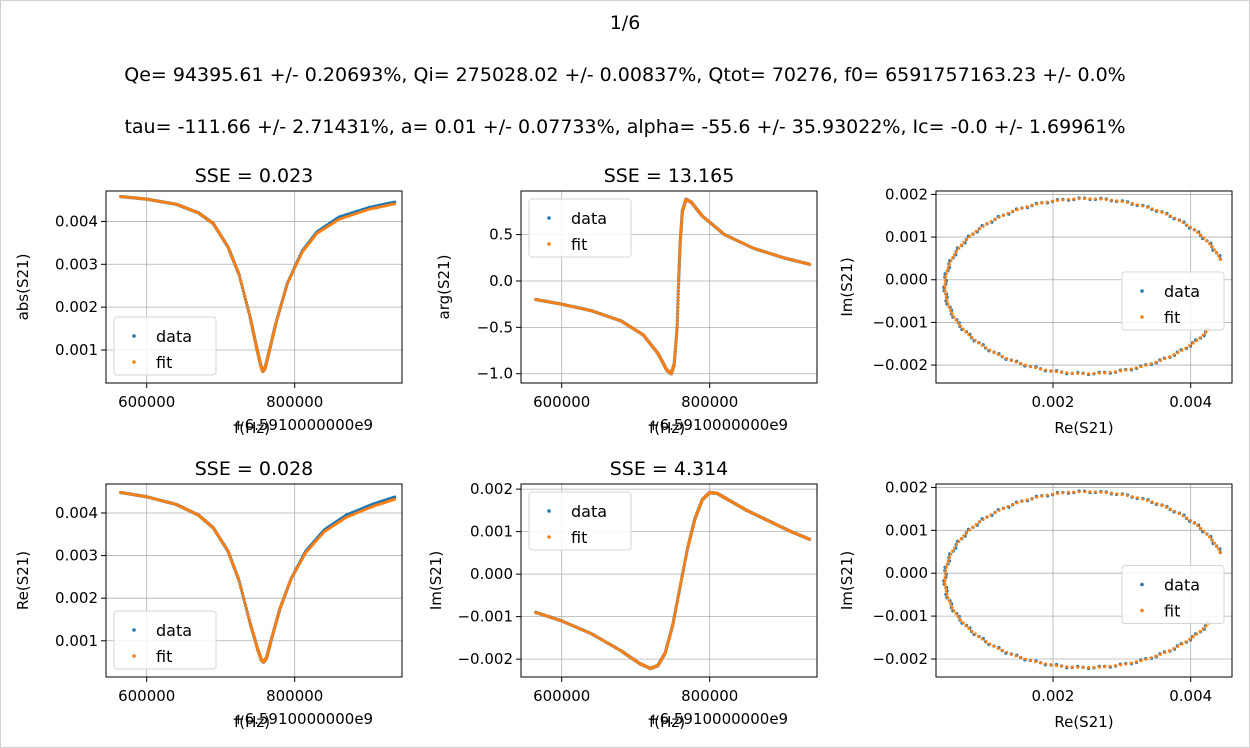  I want to click on legend-label-fit: fit, so click(579, 244).